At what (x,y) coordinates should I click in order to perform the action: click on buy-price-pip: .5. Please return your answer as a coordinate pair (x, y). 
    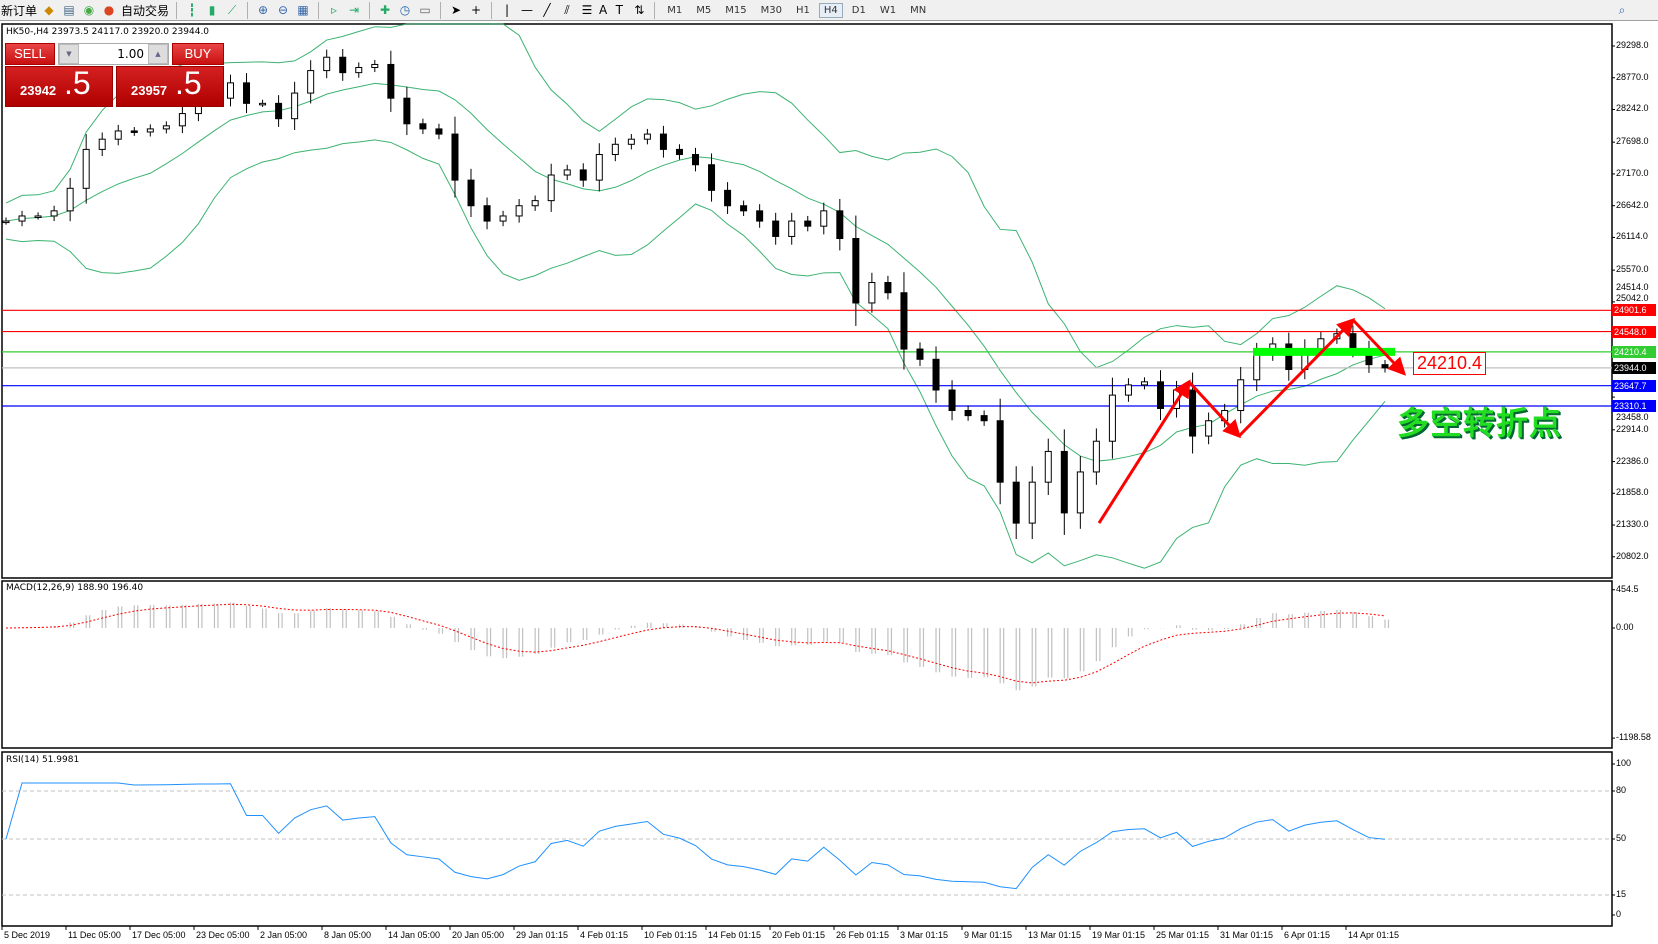
    Looking at the image, I should click on (188, 83).